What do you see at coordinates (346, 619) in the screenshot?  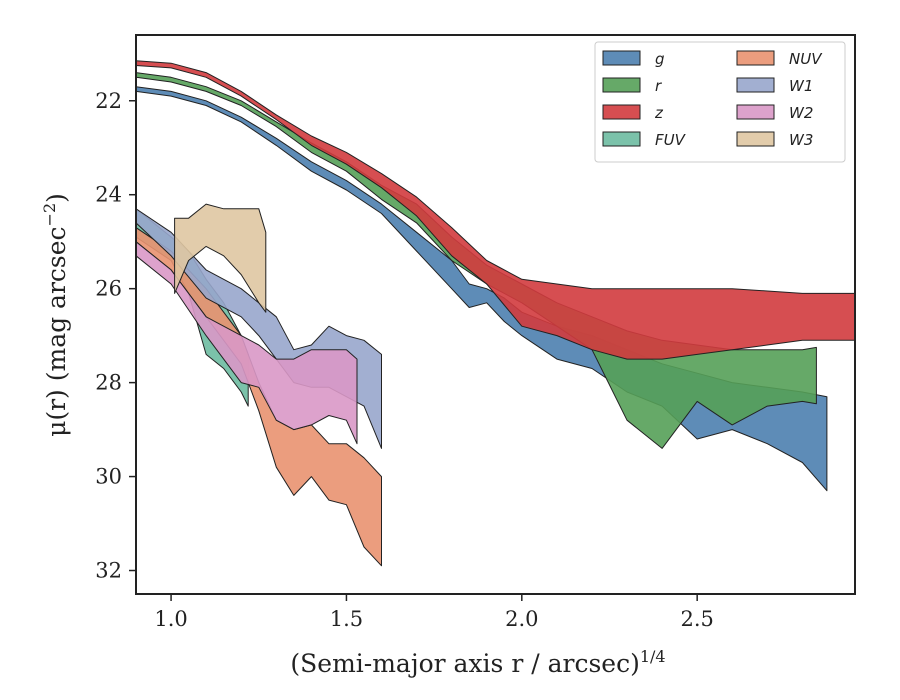 I see `x-tick-label: 1.5` at bounding box center [346, 619].